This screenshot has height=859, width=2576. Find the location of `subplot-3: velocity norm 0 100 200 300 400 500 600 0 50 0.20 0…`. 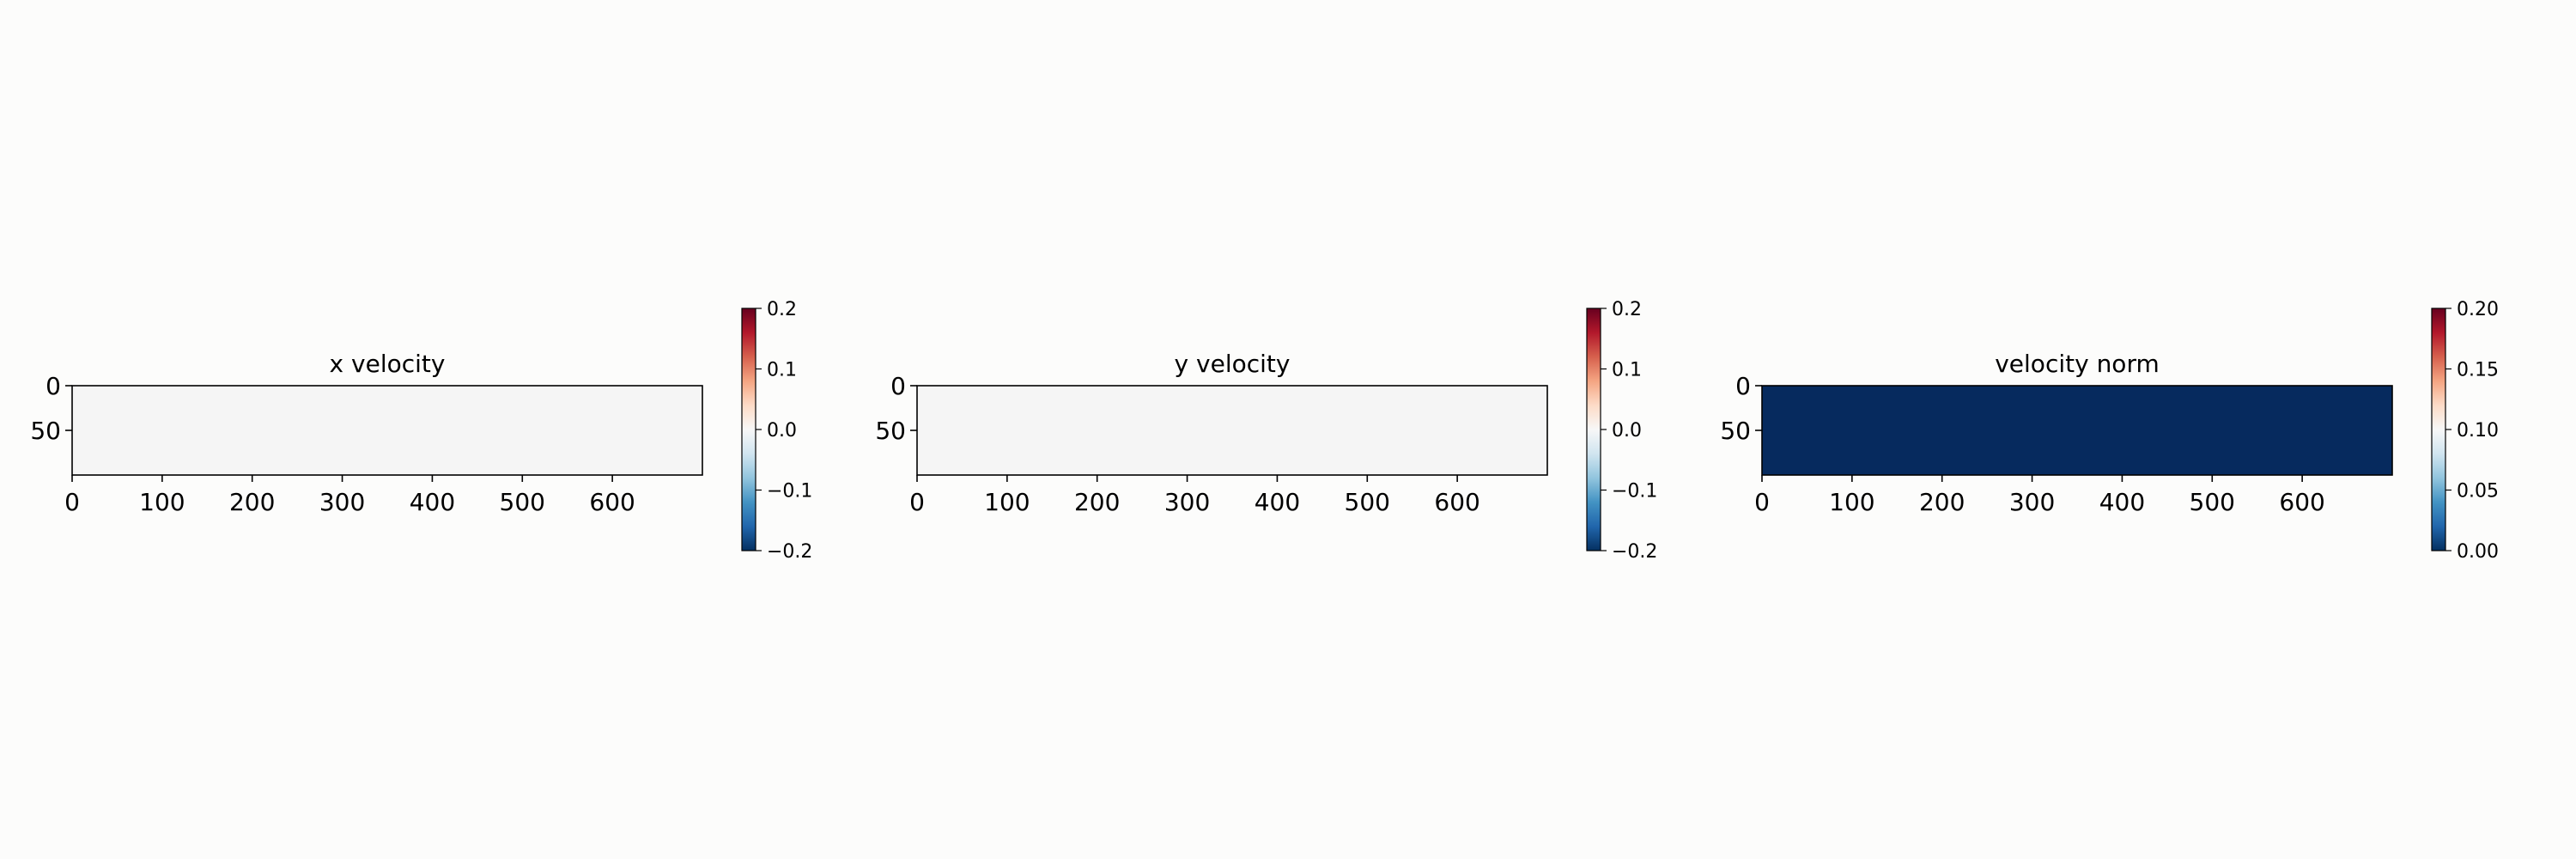

subplot-3: velocity norm 0 100 200 300 400 500 600 0 50 0.20 0… is located at coordinates (2109, 431).